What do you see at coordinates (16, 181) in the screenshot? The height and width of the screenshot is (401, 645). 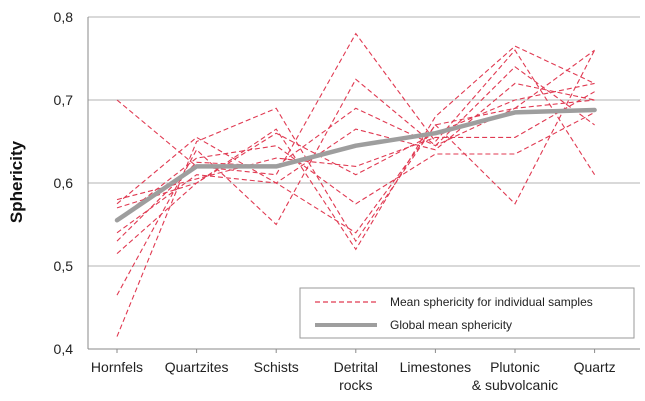 I see `y-axis-label: Sphericity` at bounding box center [16, 181].